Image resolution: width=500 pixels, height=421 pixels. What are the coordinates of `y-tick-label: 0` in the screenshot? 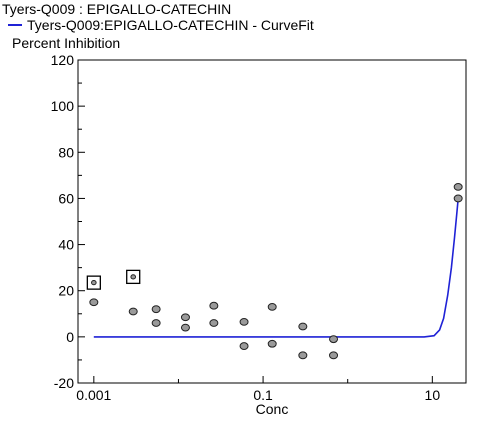 It's located at (70, 337).